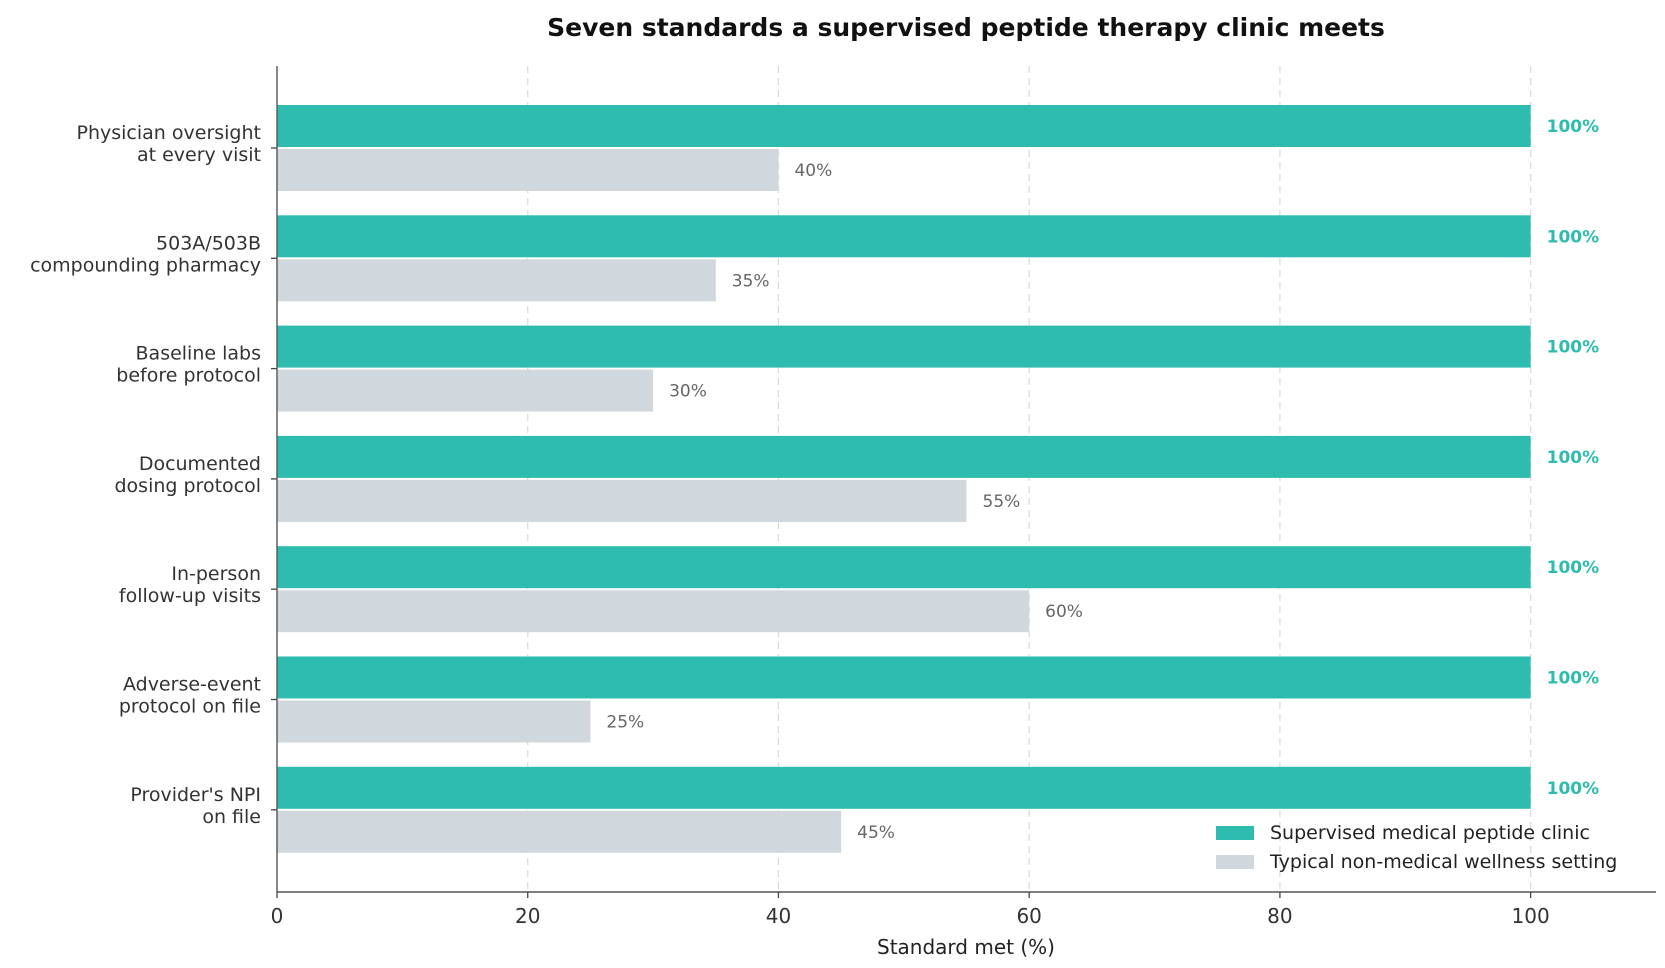 This screenshot has height=968, width=1665. I want to click on category-label-line: follow-up visits, so click(190, 596).